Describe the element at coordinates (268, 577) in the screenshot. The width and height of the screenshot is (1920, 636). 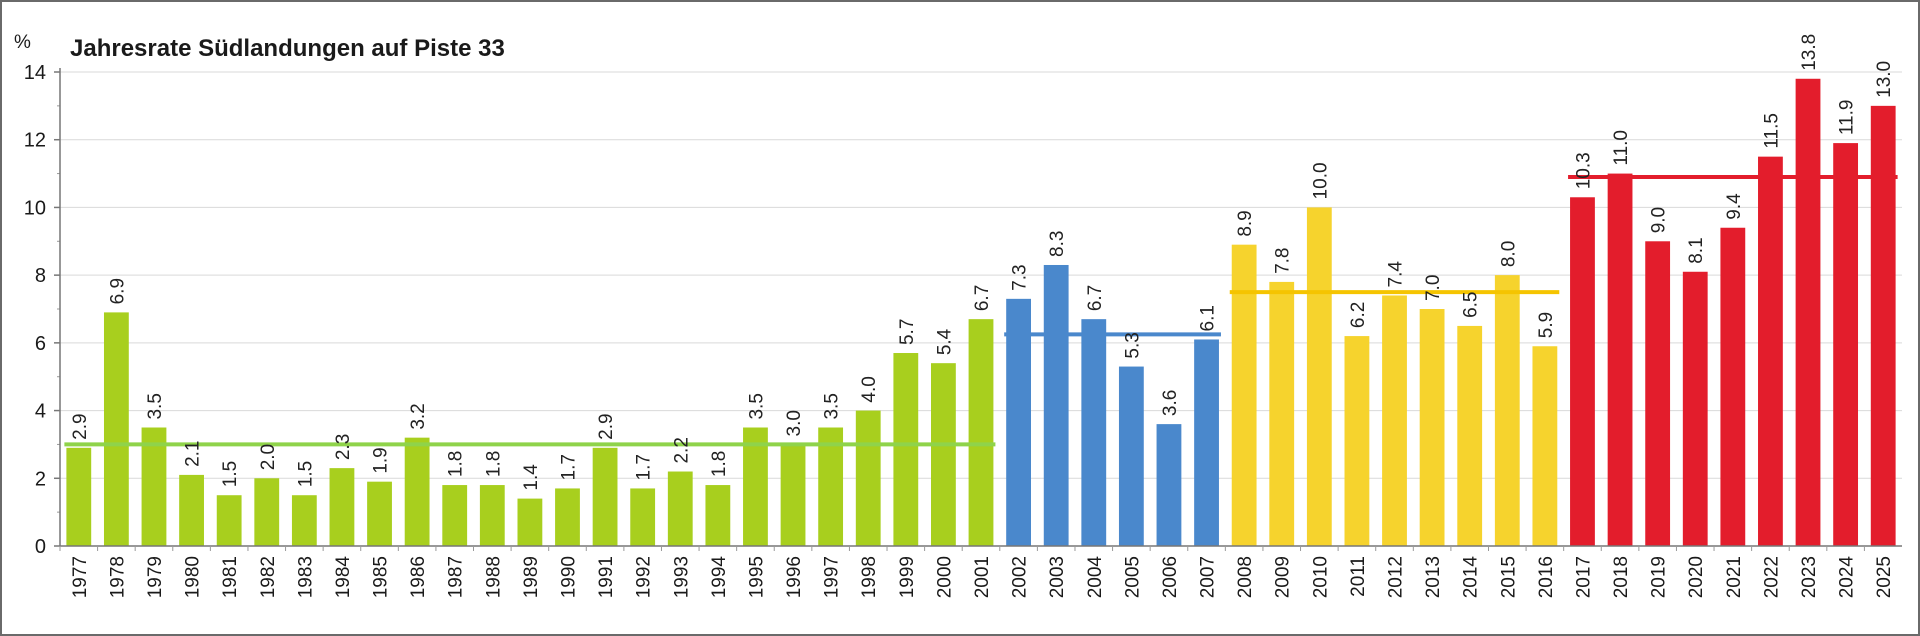
I see `x-tick-label-1982: 1982` at that location.